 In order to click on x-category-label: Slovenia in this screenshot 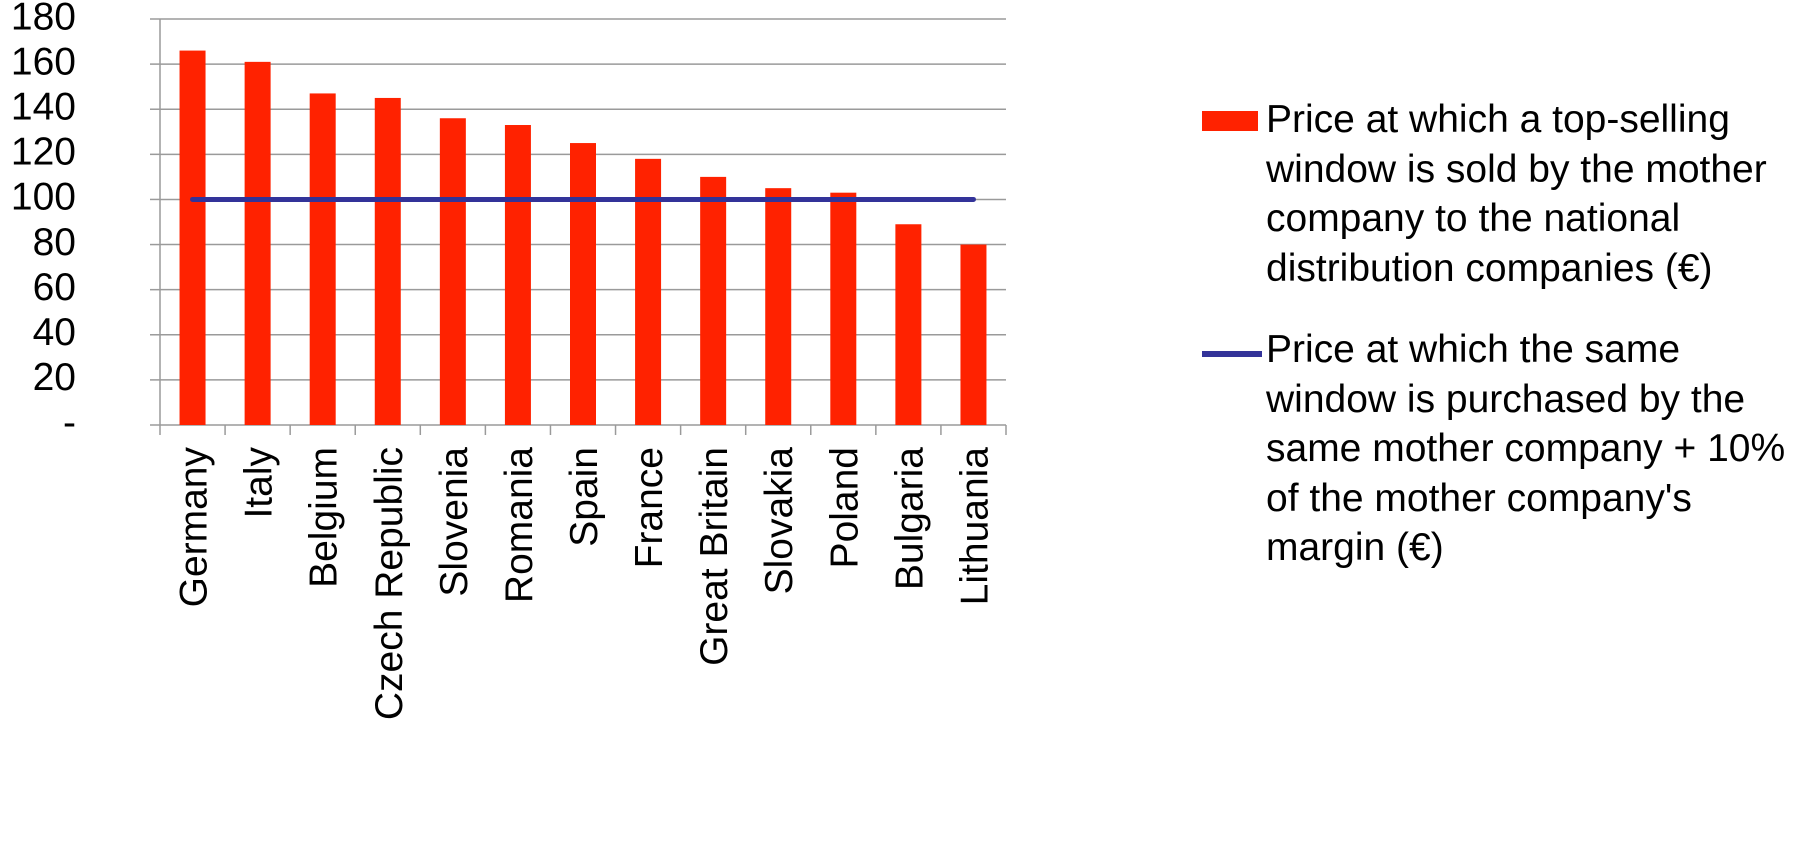, I will do `click(454, 522)`.